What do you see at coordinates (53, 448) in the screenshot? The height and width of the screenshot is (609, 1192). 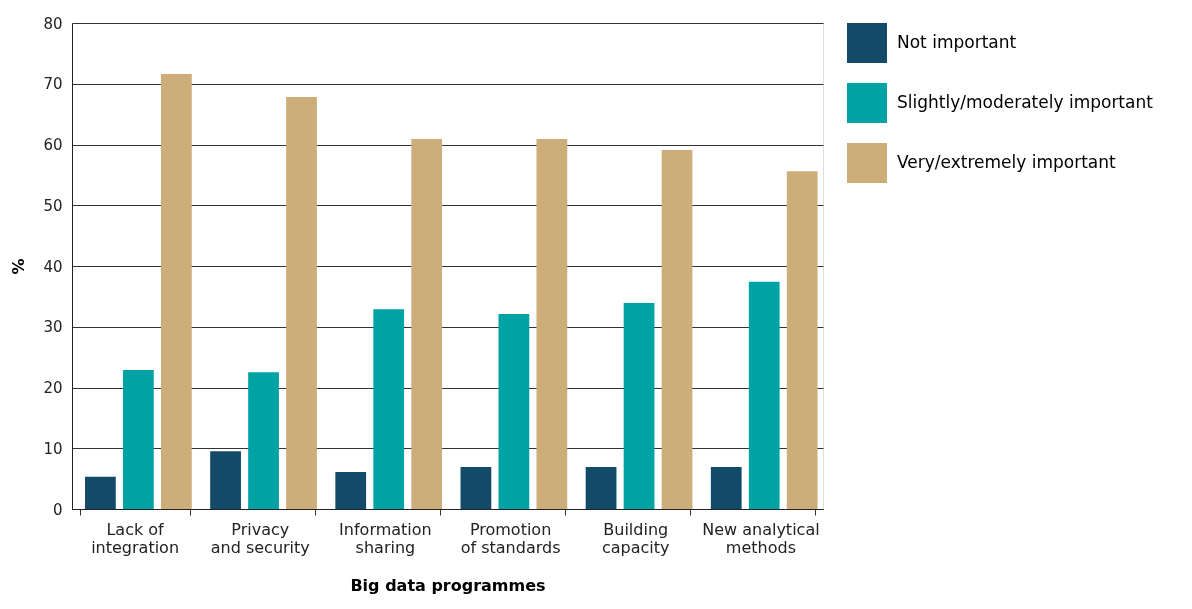 I see `y-tick-label: 10` at bounding box center [53, 448].